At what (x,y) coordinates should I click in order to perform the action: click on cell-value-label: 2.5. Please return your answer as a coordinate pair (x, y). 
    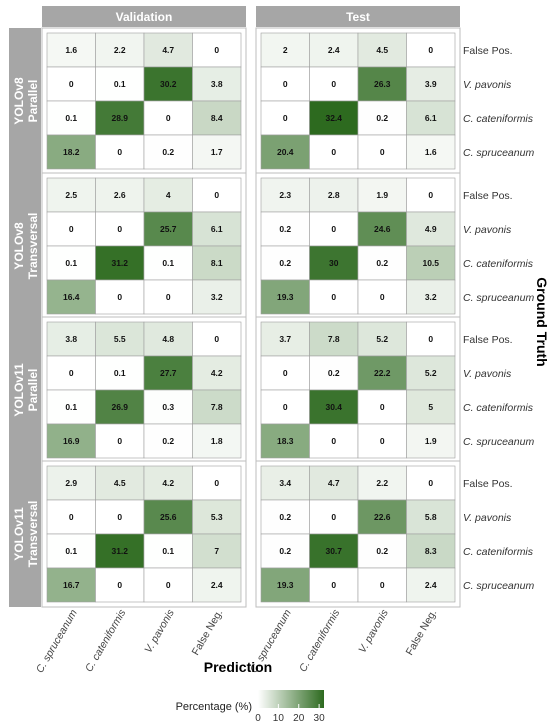
    Looking at the image, I should click on (71, 195).